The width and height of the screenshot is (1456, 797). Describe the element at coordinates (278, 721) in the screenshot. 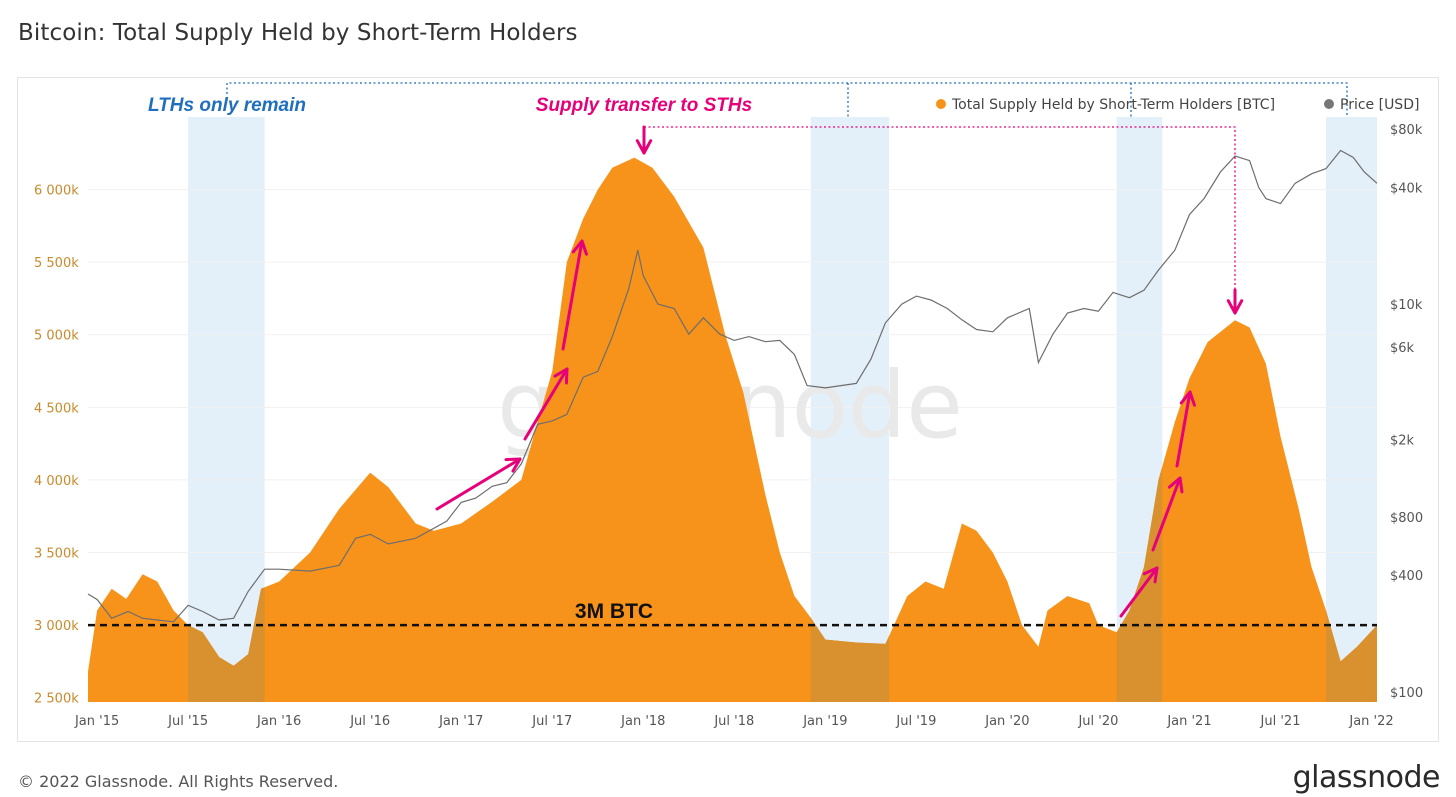

I see `x-tick-label: Jan '16` at that location.